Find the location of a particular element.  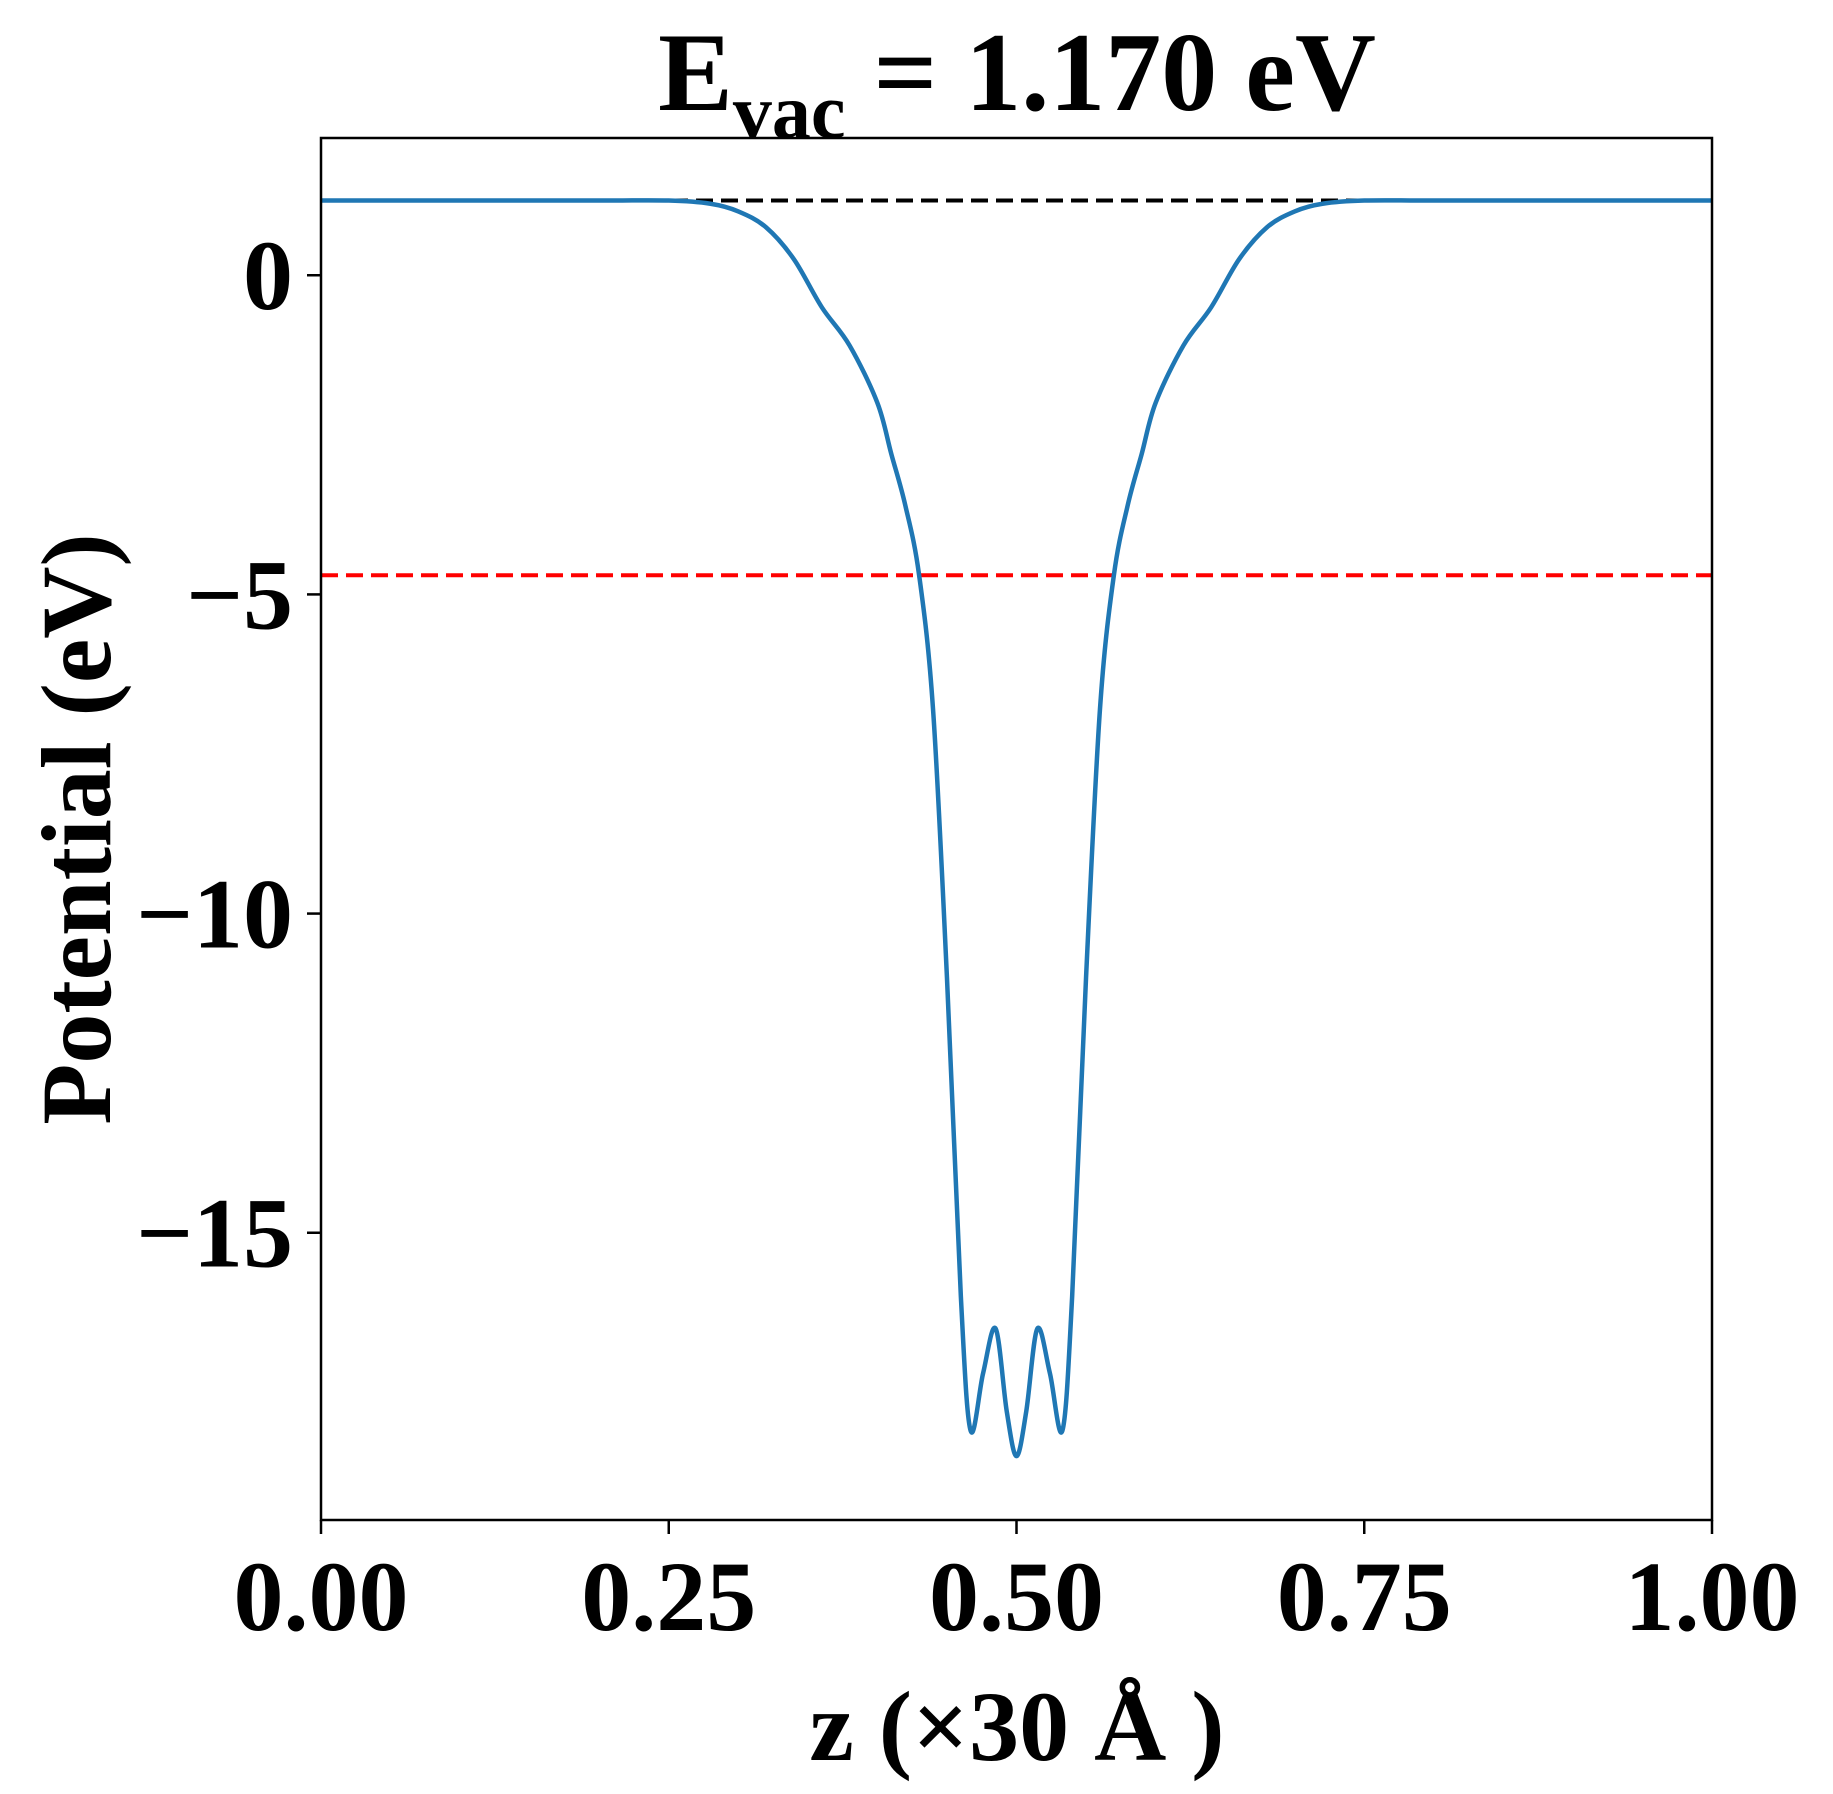

y-axis-label: Potential (eV) is located at coordinates (76, 828).